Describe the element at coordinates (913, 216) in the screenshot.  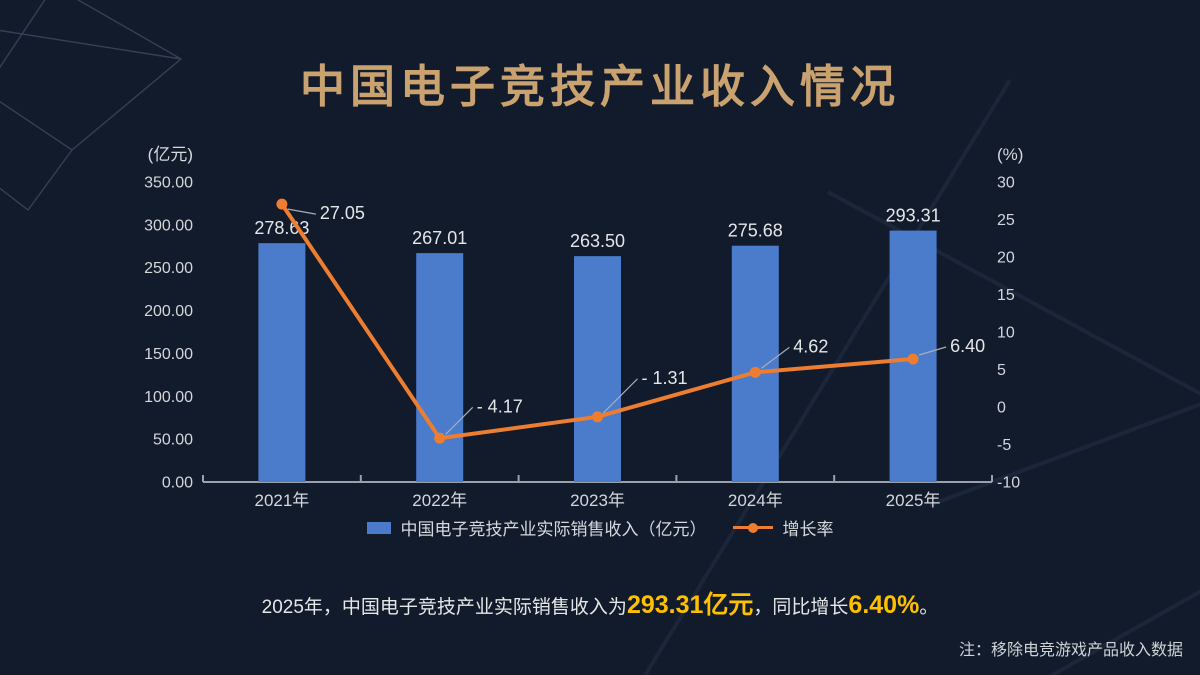
I see `bar-value-label: 293.31` at that location.